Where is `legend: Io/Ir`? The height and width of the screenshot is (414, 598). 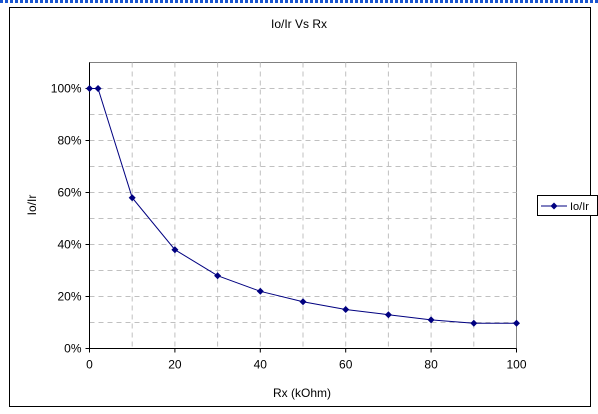
legend: Io/Ir is located at coordinates (567, 205).